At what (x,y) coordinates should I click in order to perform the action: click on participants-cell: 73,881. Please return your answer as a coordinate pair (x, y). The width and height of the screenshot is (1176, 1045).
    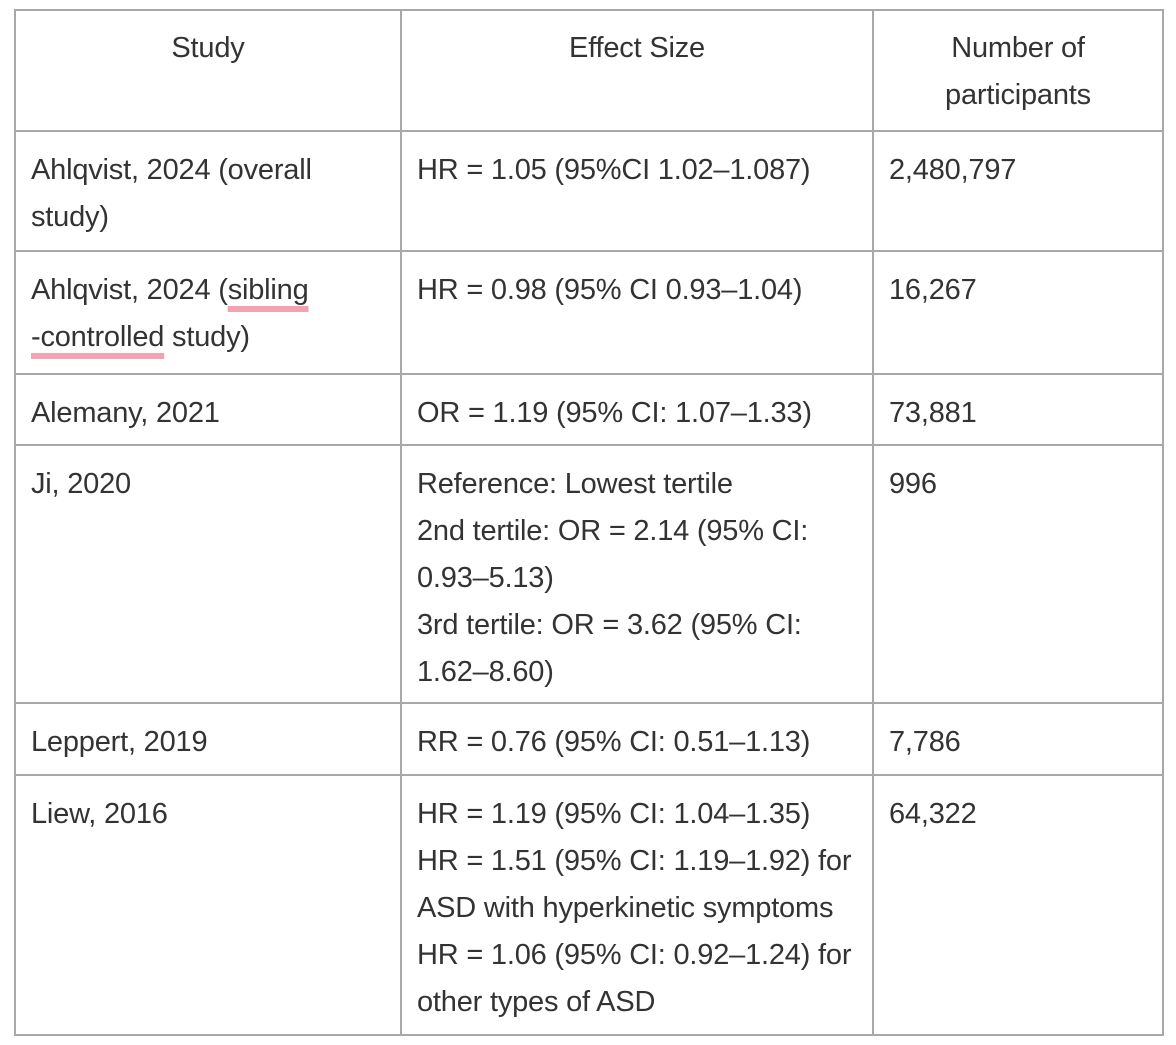
    Looking at the image, I should click on (1018, 409).